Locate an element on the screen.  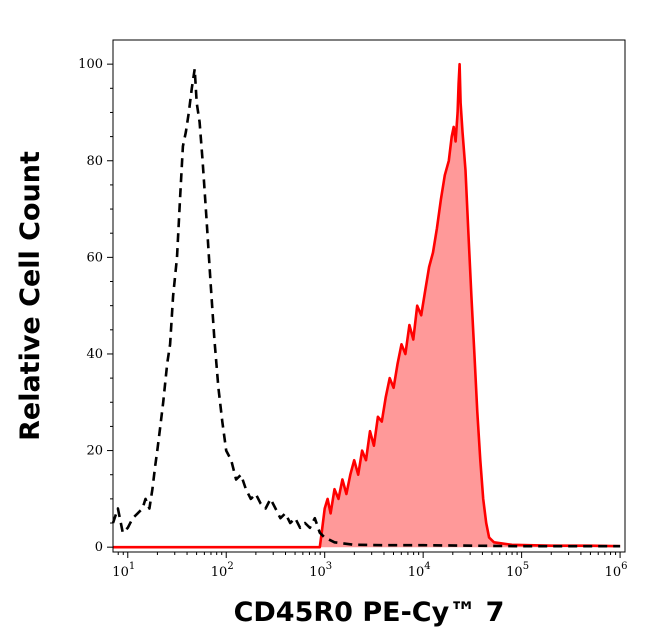
y-tick-label-40: 40 is located at coordinates (94, 354).